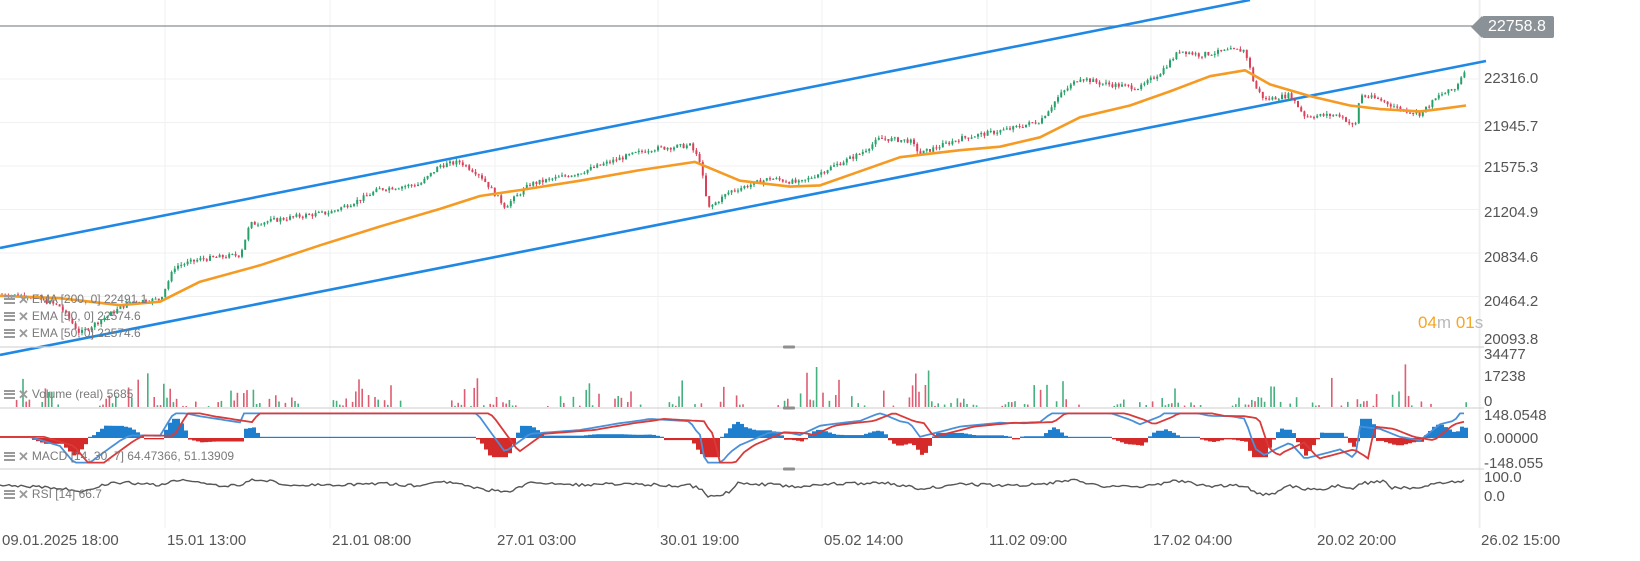 The width and height of the screenshot is (1640, 561). Describe the element at coordinates (86, 333) in the screenshot. I see `legend-ema50-second-label: EMA [50, 0] 22574.6` at that location.